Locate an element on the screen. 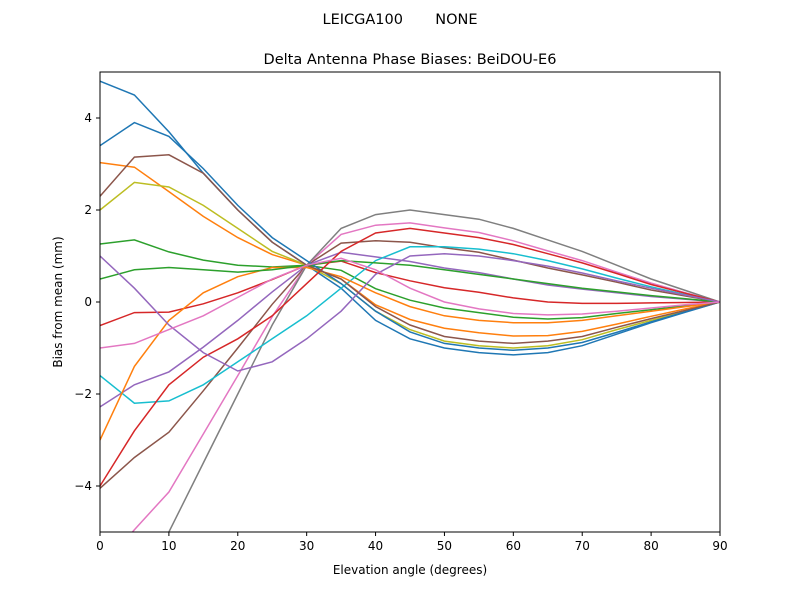 The image size is (800, 604). y-tick-label: 4 is located at coordinates (88, 118).